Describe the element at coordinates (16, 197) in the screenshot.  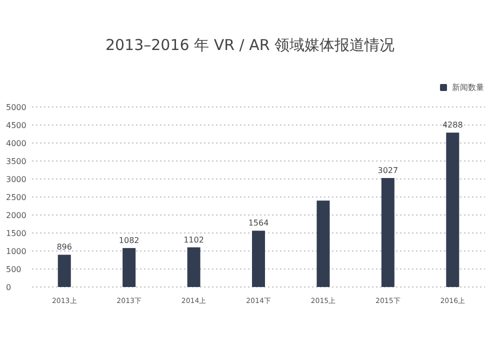
I see `y-tick-label: 2500` at that location.